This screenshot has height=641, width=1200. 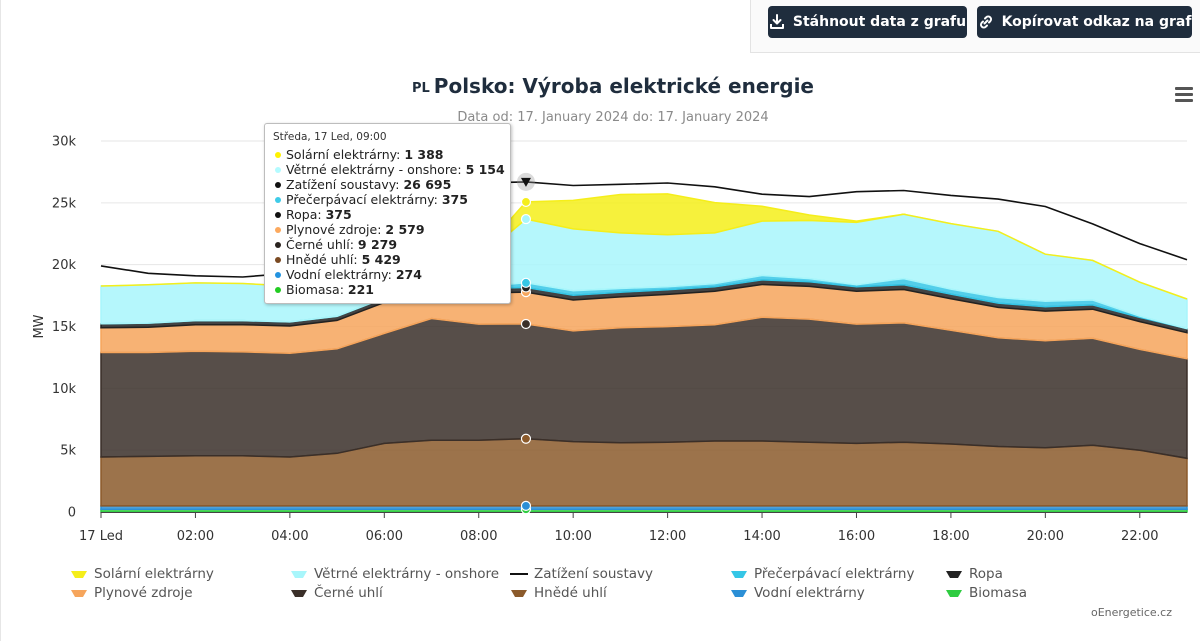 I want to click on copy-link-button: Kopírovat odkaz na graf, so click(x=1084, y=22).